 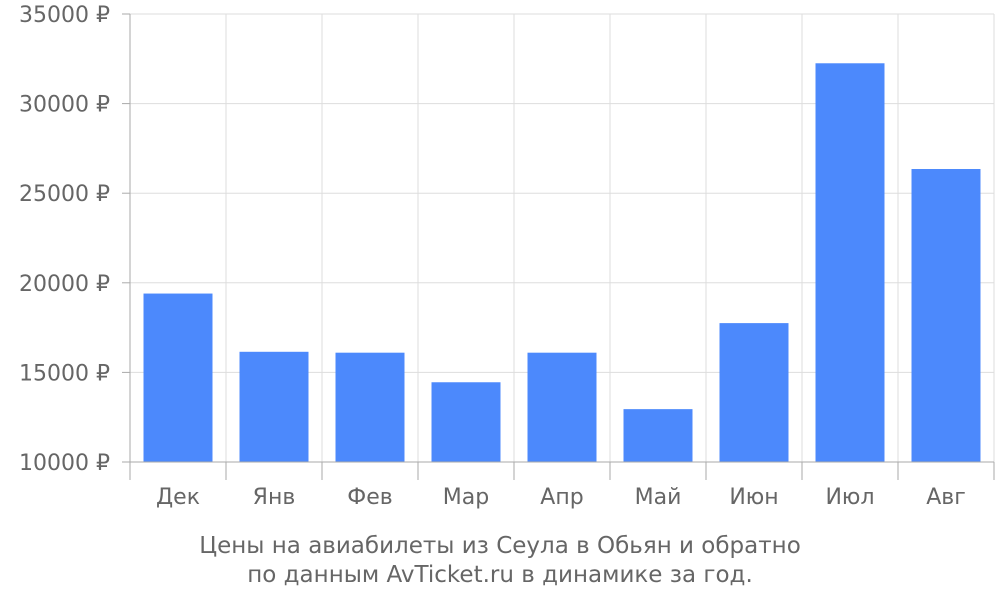 I want to click on x-tick-label: Янв, so click(x=274, y=497).